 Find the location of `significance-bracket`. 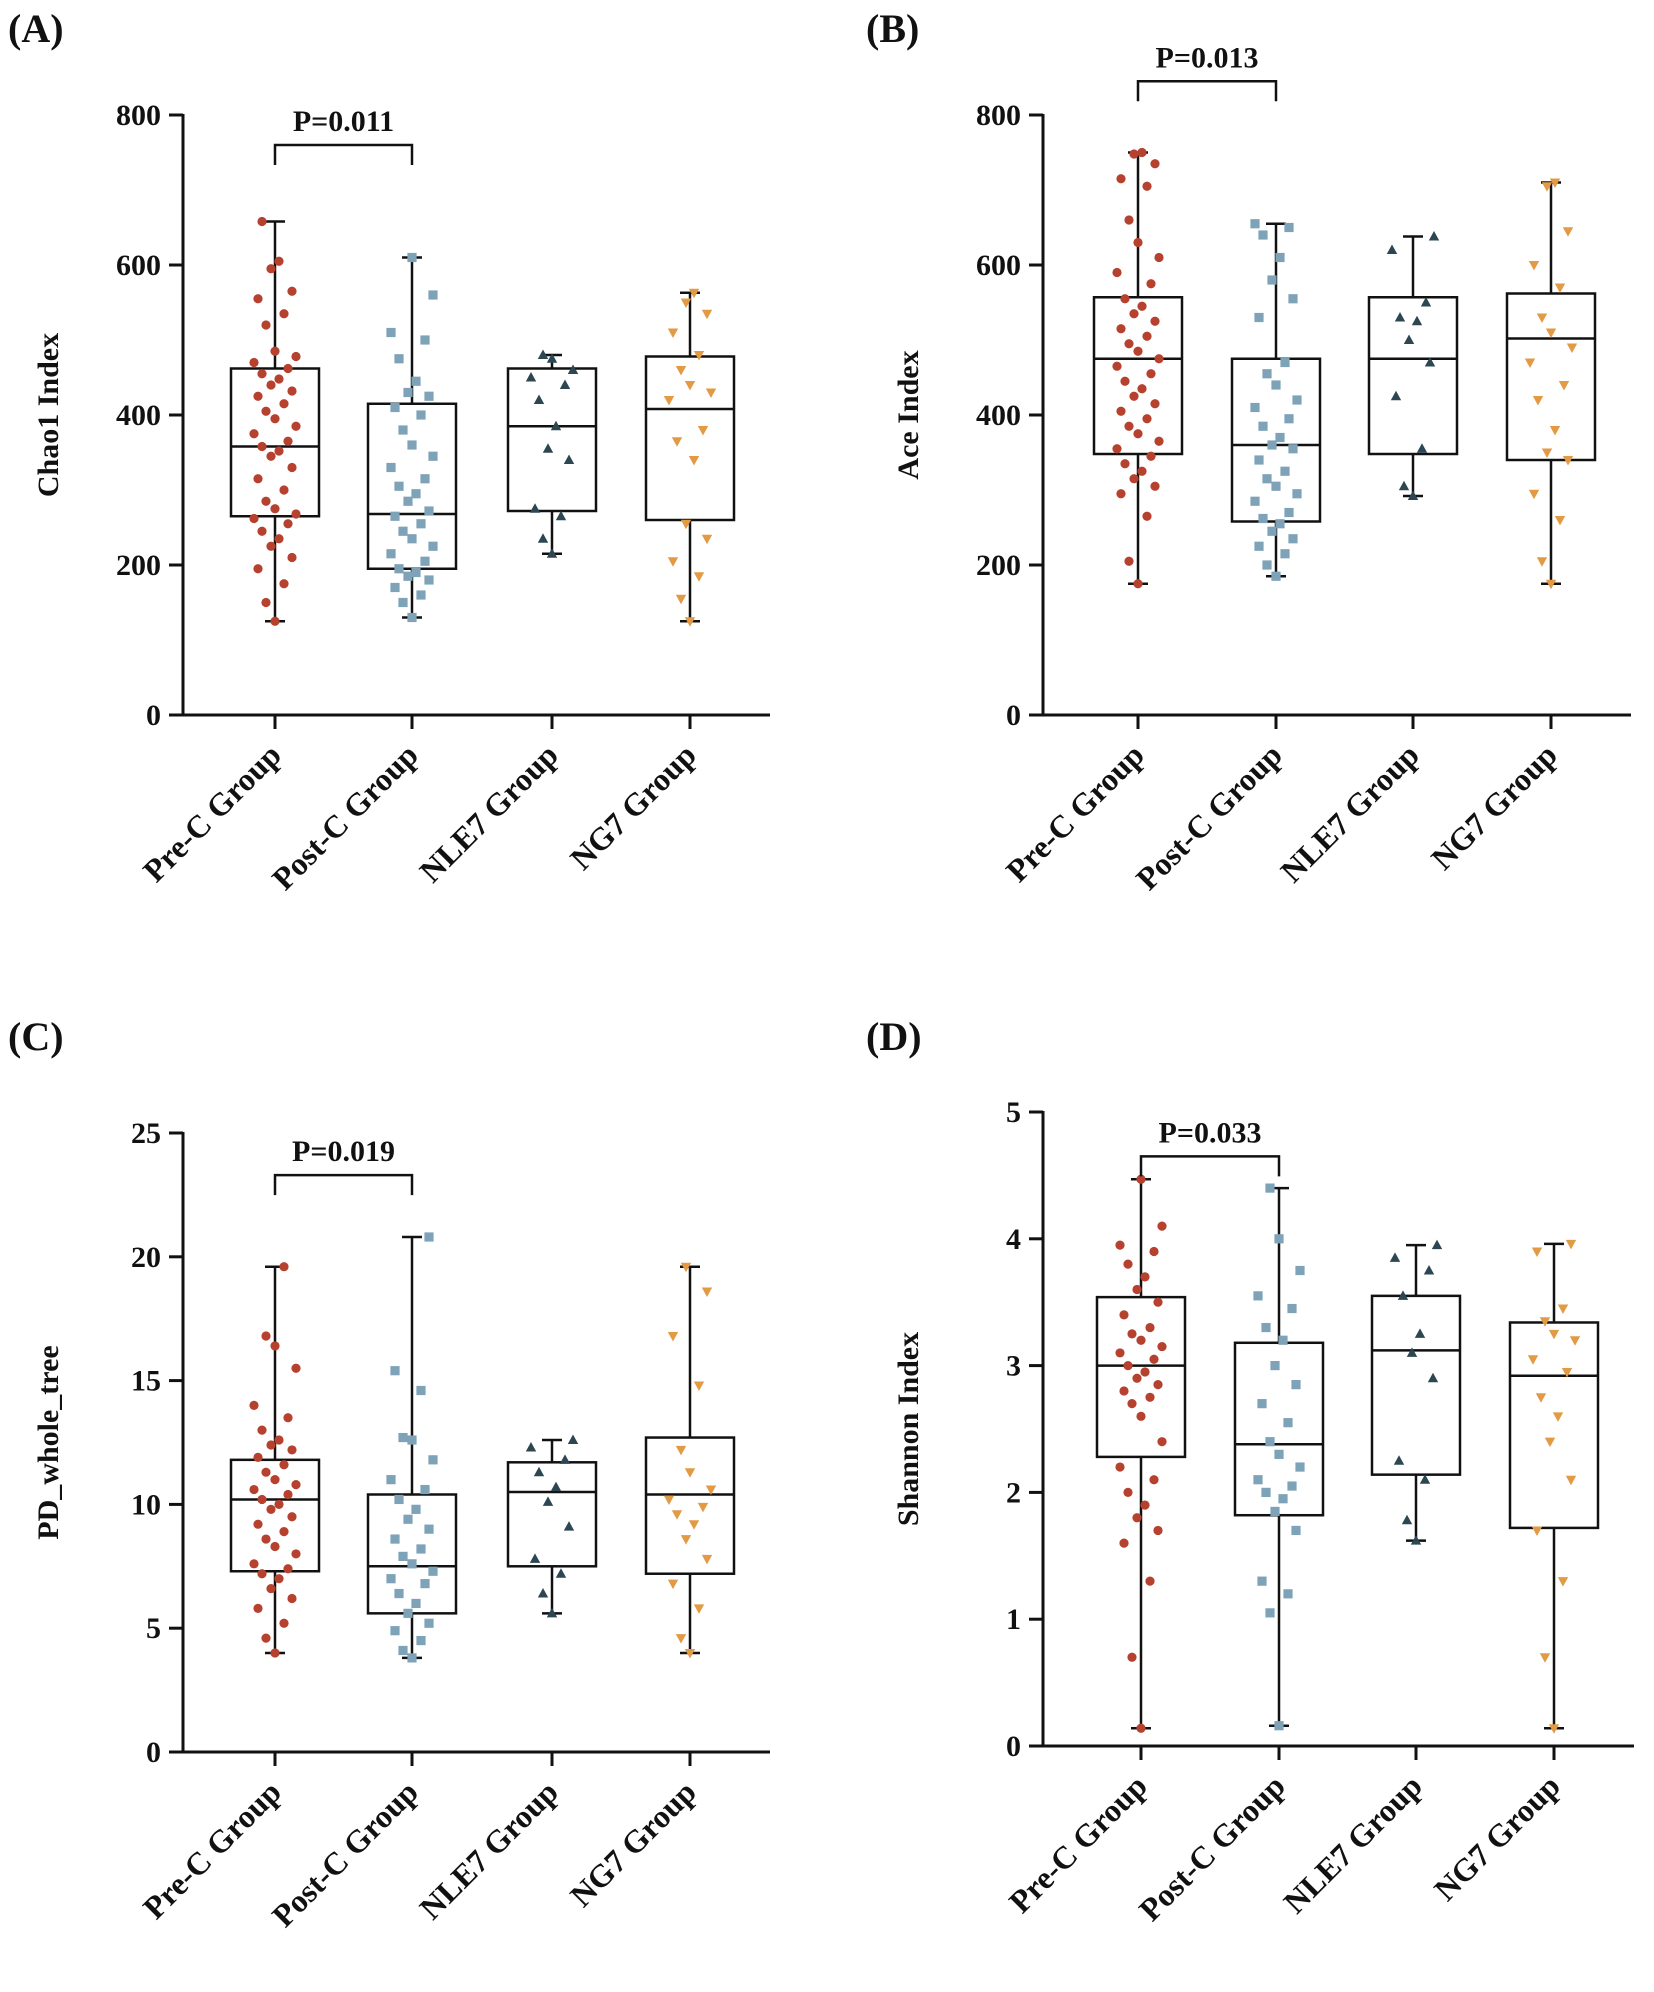

significance-bracket is located at coordinates (1210, 1166).